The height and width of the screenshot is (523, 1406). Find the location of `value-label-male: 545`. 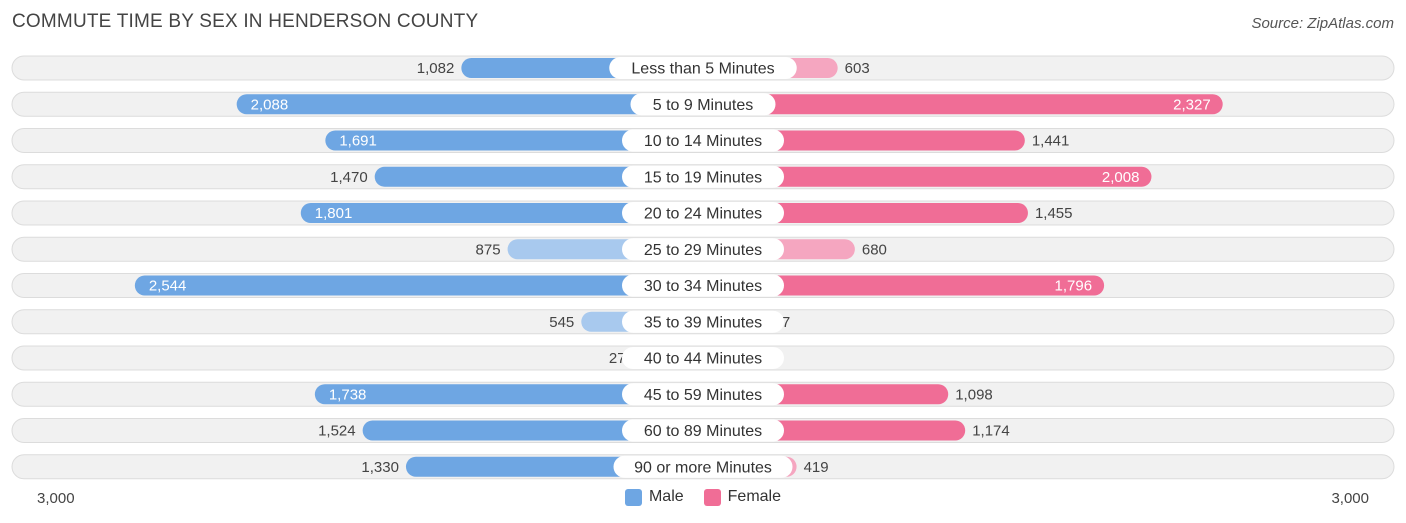

value-label-male: 545 is located at coordinates (561, 322).